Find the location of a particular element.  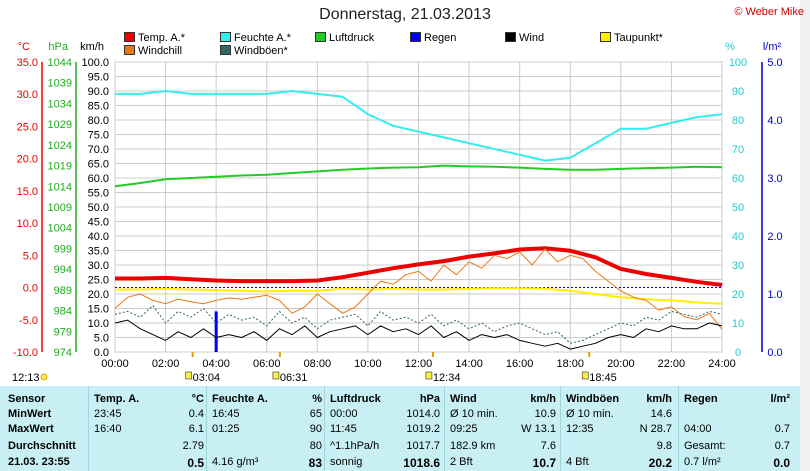

x-tick-label: 12:00 is located at coordinates (419, 364).